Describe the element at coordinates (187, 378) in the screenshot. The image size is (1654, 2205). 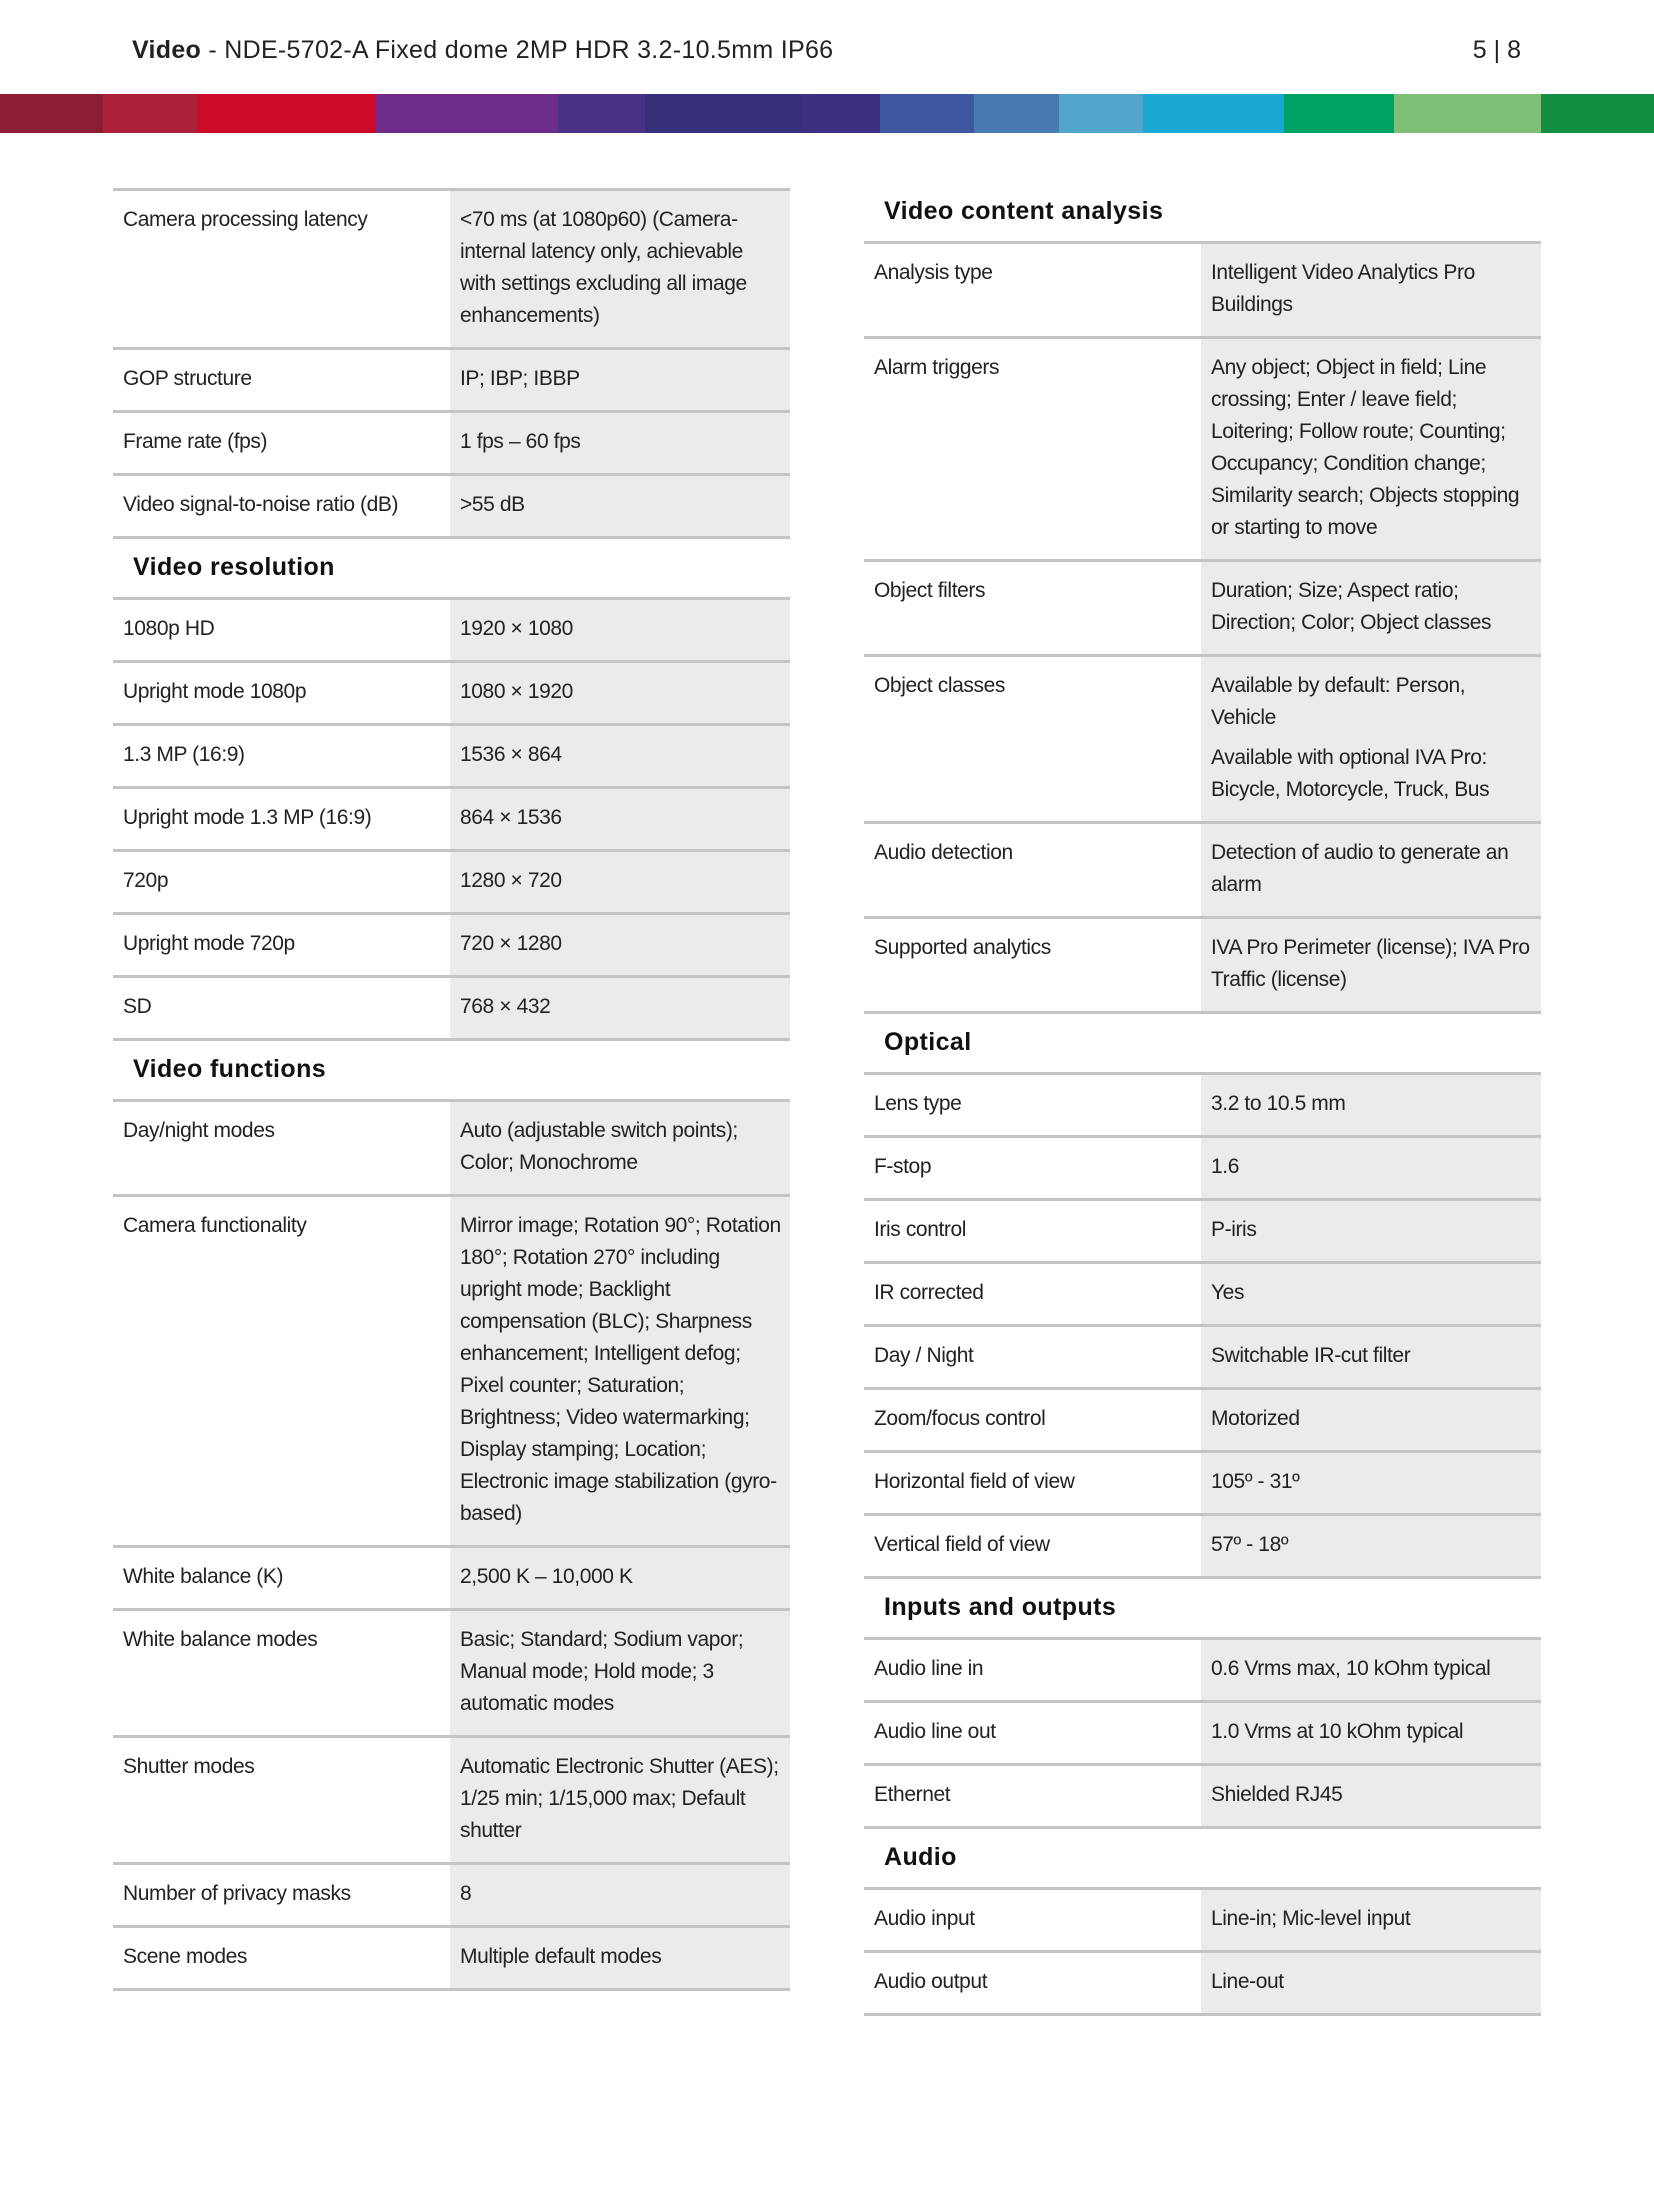
I see `spec-label: GOP structure` at that location.